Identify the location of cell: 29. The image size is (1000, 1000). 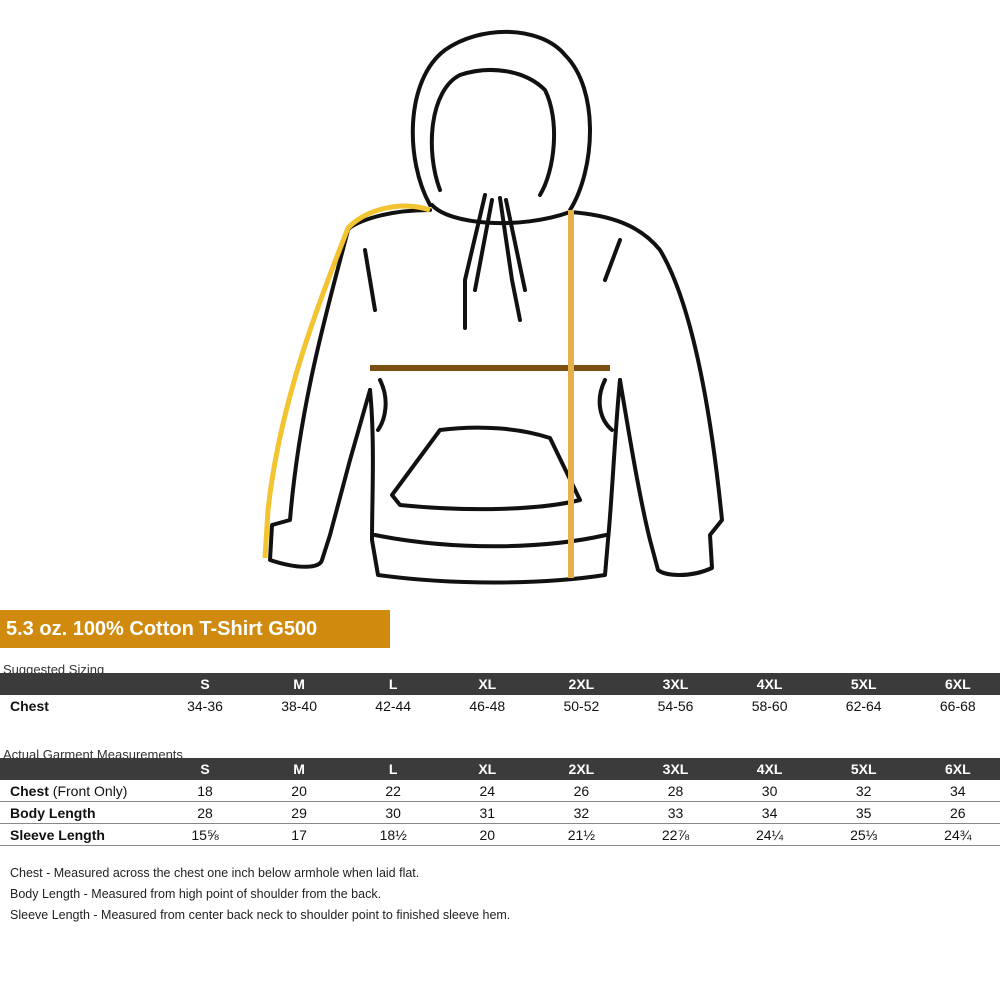
(299, 813).